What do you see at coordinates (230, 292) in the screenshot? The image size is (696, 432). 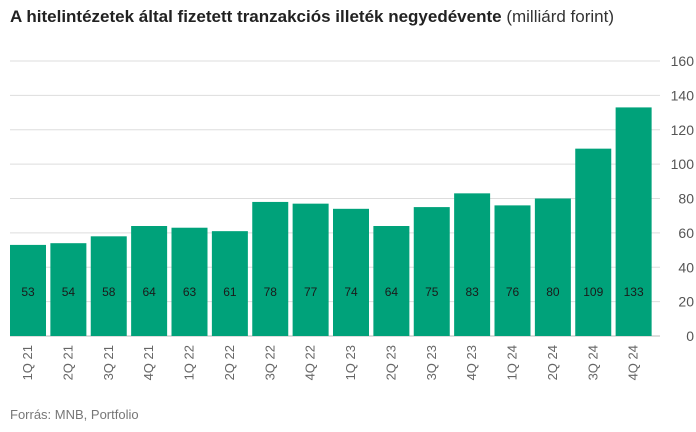 I see `data-label: 61` at bounding box center [230, 292].